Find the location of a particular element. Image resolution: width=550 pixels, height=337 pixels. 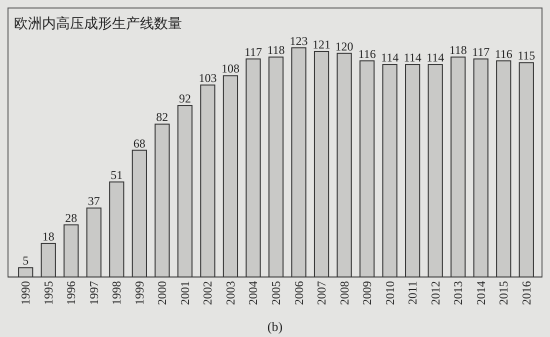

data-label: 103 is located at coordinates (207, 78).